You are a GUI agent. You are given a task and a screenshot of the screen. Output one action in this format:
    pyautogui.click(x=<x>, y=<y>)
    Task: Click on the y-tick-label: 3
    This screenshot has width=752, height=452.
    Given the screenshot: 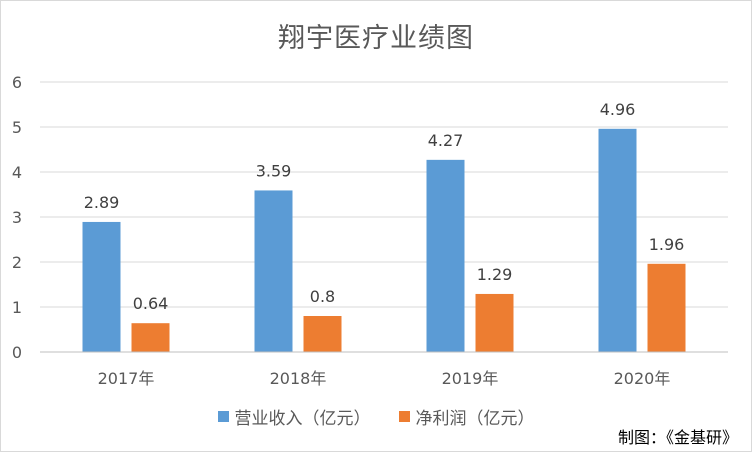 What is the action you would take?
    pyautogui.click(x=17, y=217)
    